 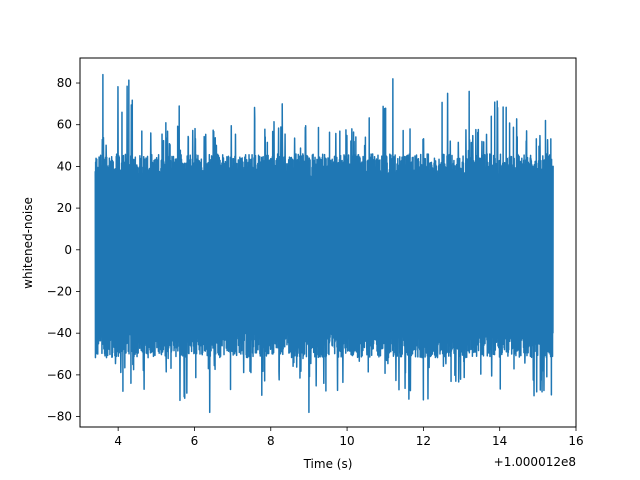 What do you see at coordinates (271, 441) in the screenshot?
I see `x-tick-label: 8` at bounding box center [271, 441].